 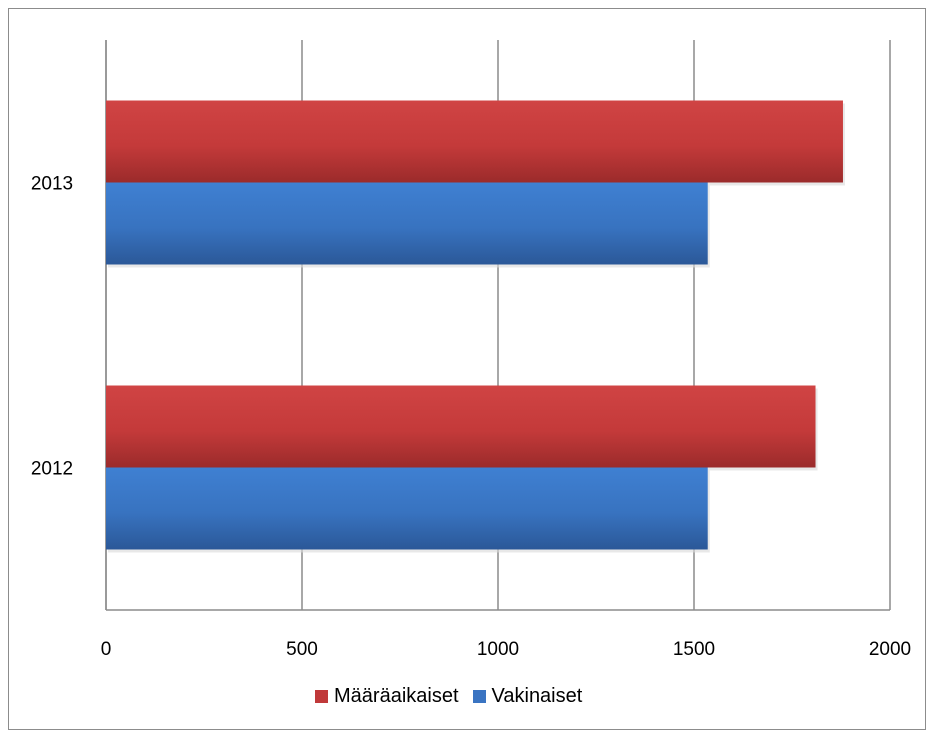 I want to click on legend-item-maaraaikaiset: Määräaikaiset, so click(x=387, y=696).